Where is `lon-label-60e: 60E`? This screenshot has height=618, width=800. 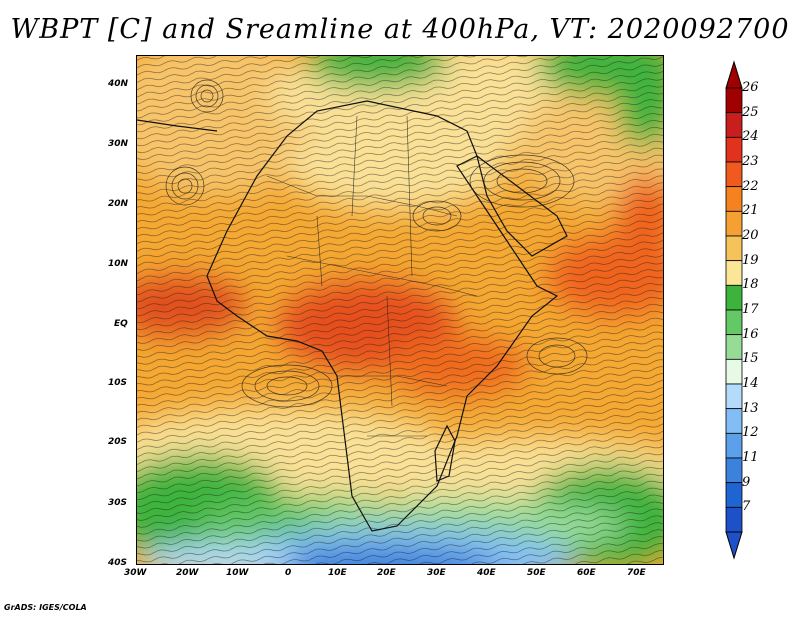 lon-label-60e: 60E is located at coordinates (586, 573).